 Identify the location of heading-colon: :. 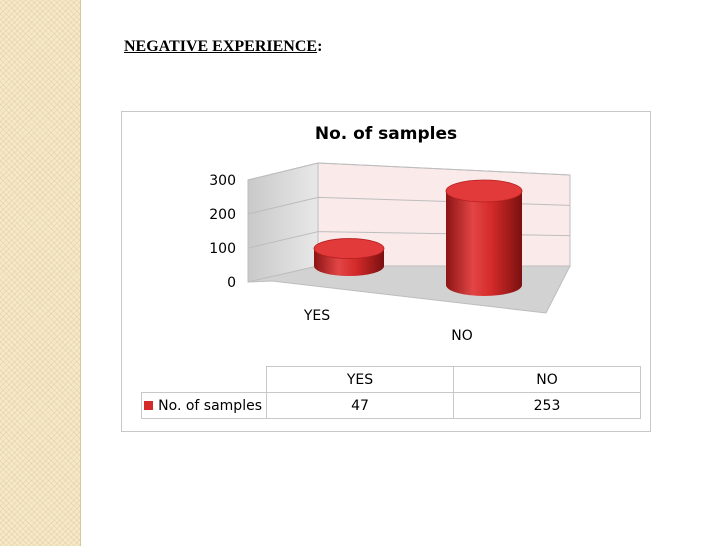
(320, 46).